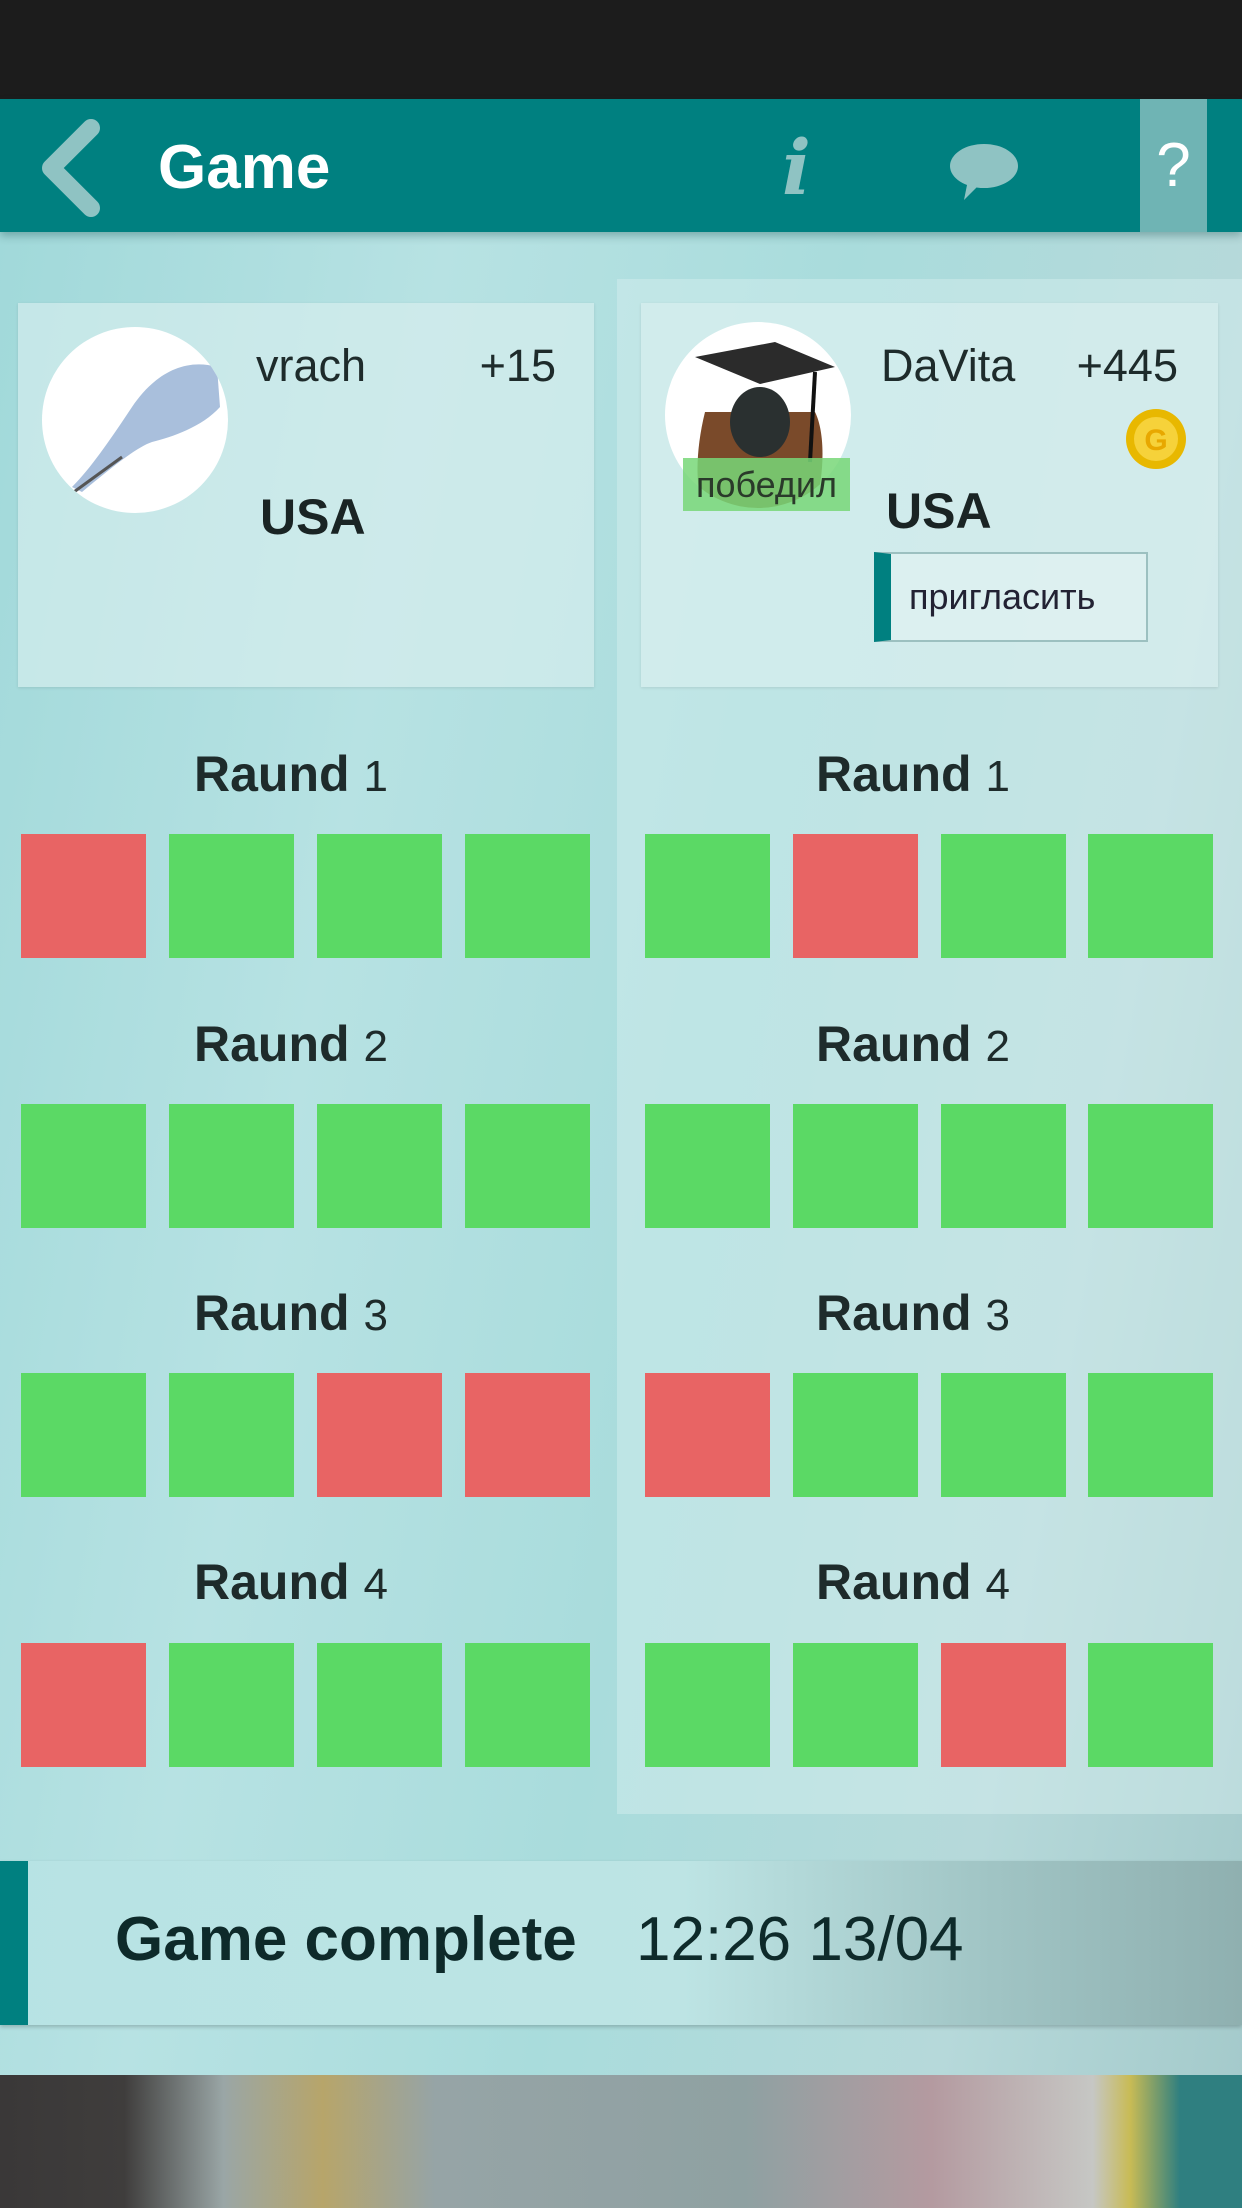  Describe the element at coordinates (621, 165) in the screenshot. I see `header-bar` at that location.